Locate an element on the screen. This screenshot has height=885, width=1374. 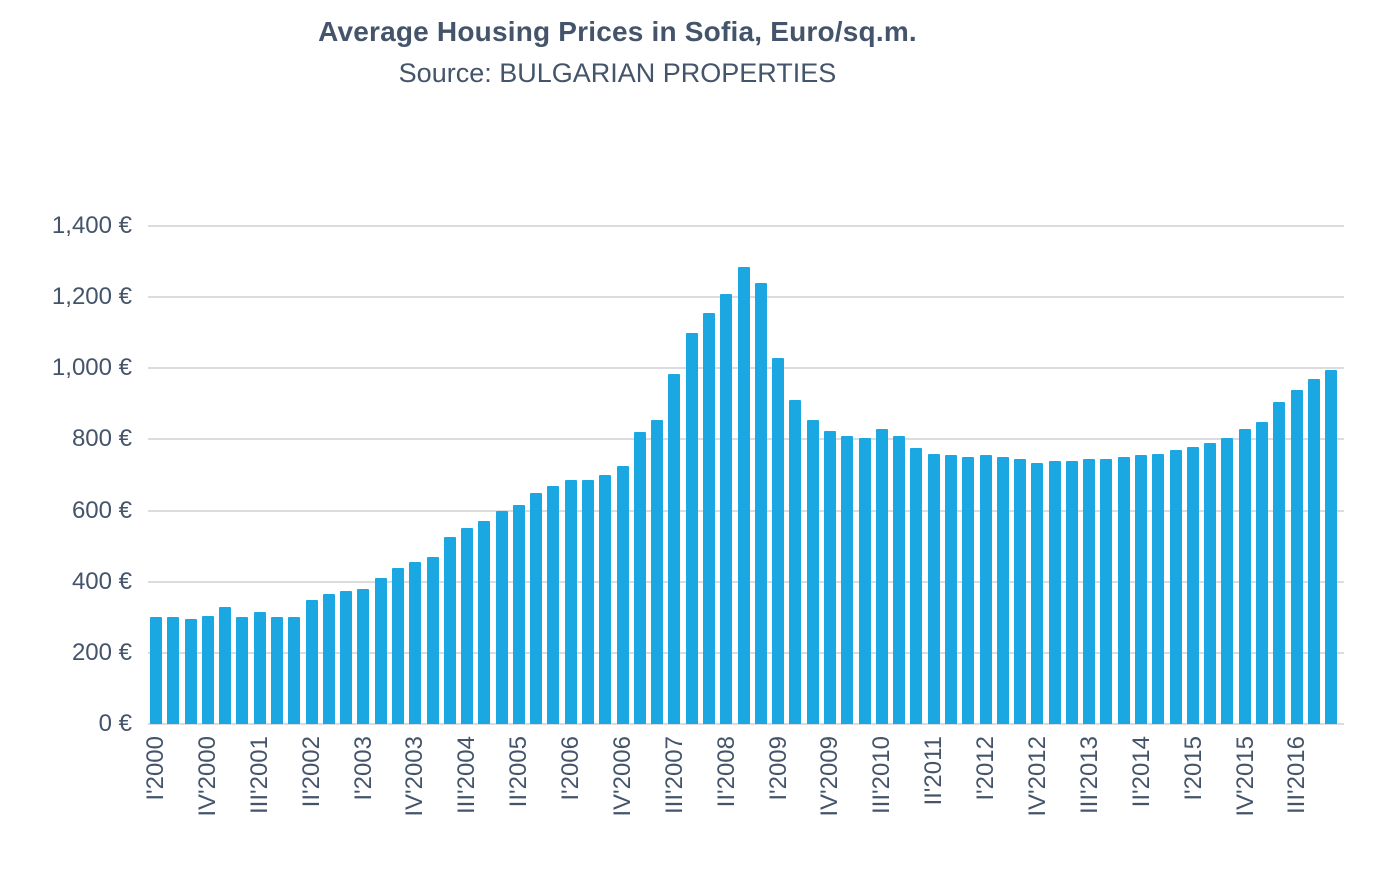
x-axis-tick-label: II'2002 is located at coordinates (311, 772).